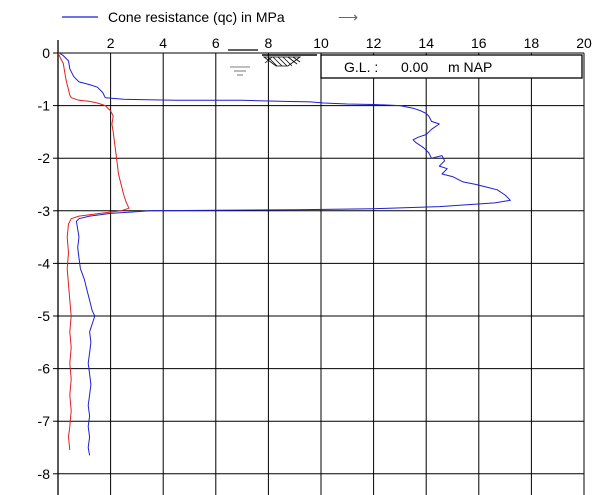 The width and height of the screenshot is (608, 495). I want to click on x-tick-label: 16, so click(479, 43).